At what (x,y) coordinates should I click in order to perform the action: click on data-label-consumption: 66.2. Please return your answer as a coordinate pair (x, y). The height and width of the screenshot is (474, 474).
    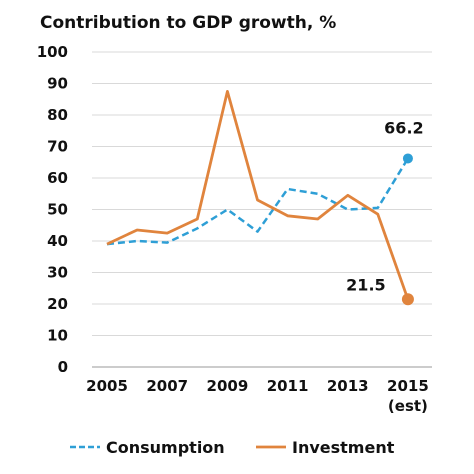
    Looking at the image, I should click on (403, 127).